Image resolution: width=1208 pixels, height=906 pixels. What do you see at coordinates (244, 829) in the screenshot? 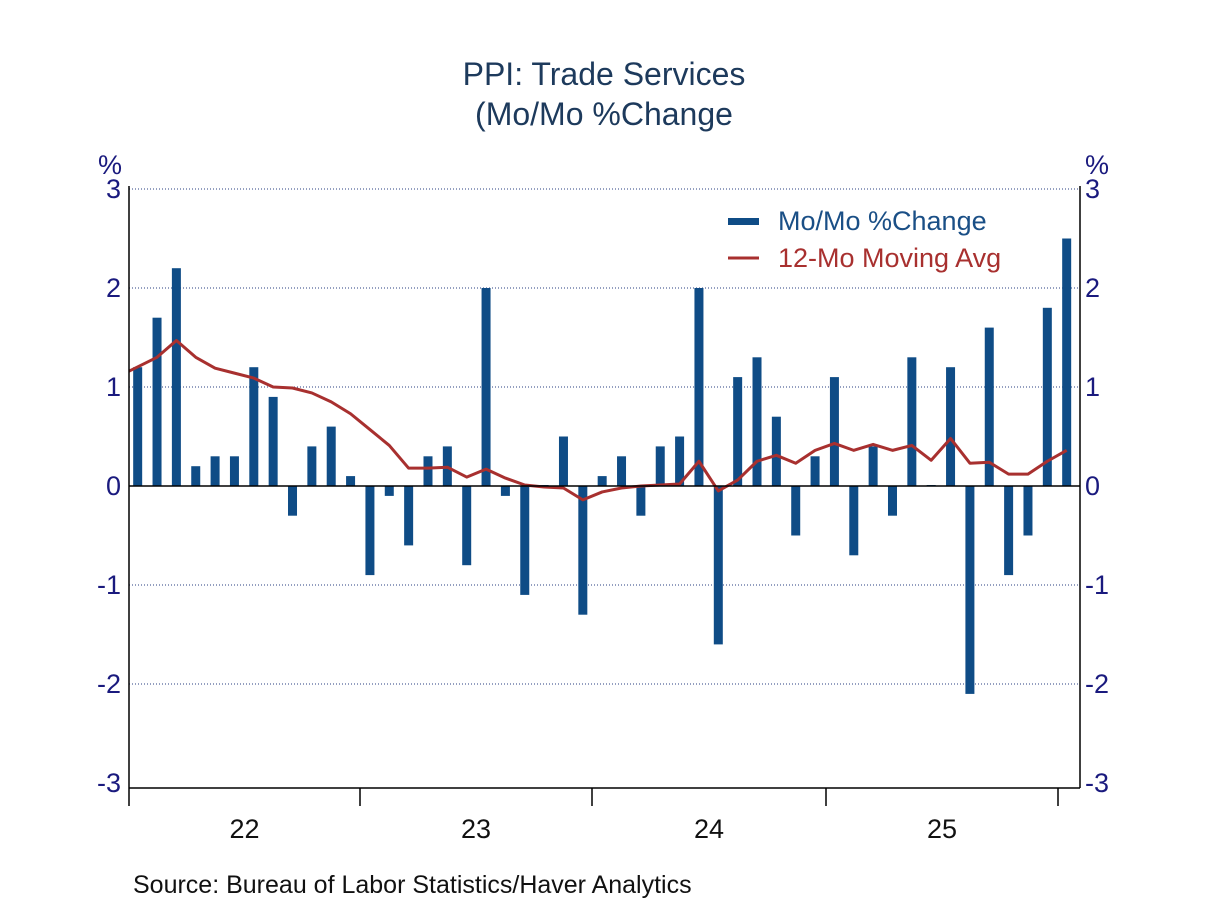
I see `x-tick-label: 22` at bounding box center [244, 829].